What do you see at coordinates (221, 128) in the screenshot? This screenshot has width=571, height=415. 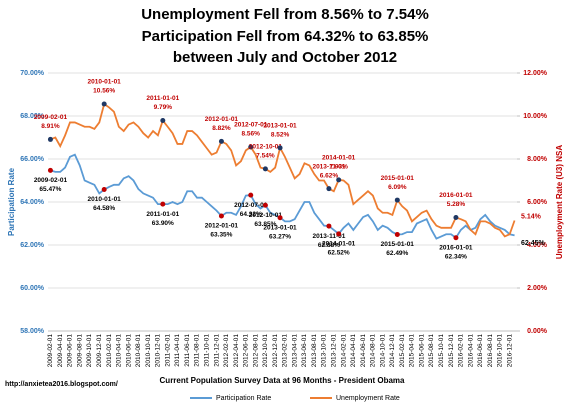 I see `annotation-label: 8.82%` at bounding box center [221, 128].